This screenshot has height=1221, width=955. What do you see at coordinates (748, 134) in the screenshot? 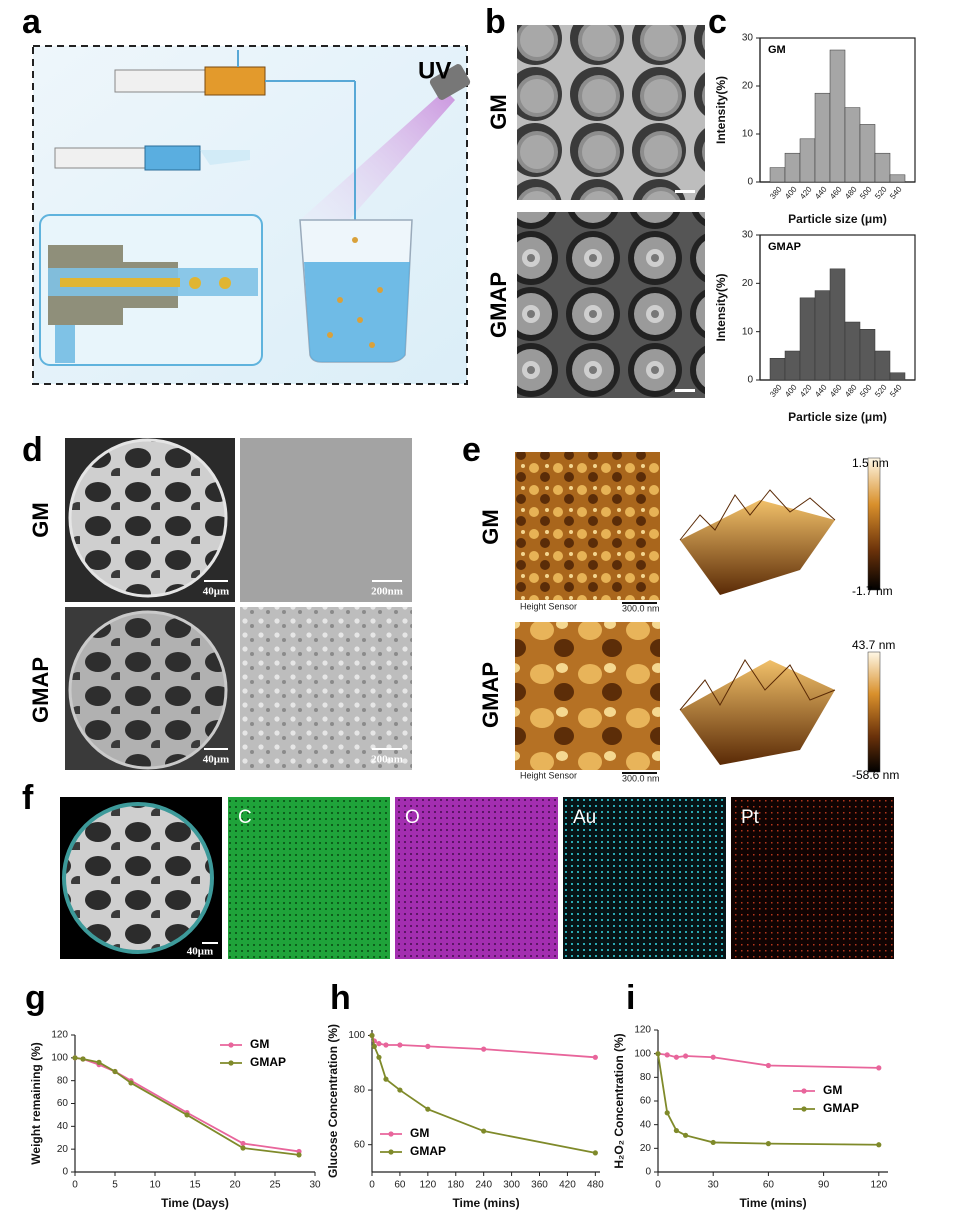
I see `y-tick-label: 10` at bounding box center [748, 134].